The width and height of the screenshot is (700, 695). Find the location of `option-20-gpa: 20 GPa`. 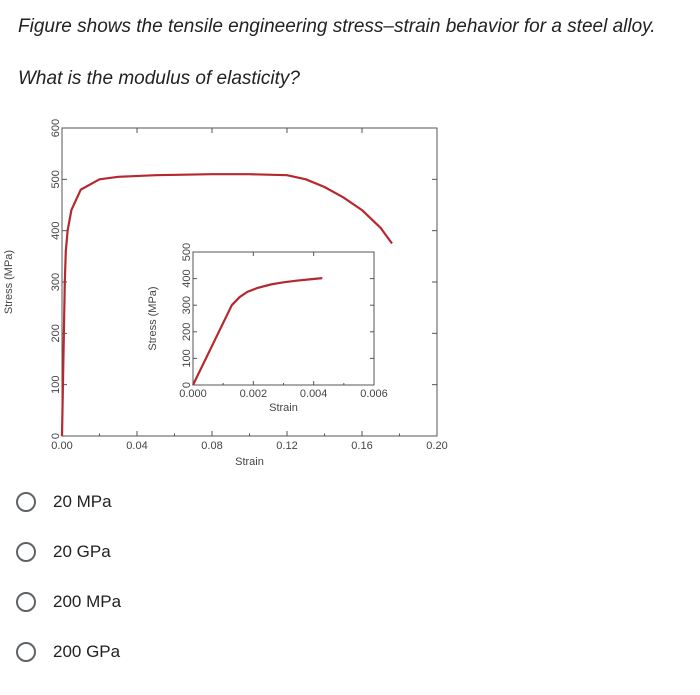

option-20-gpa: 20 GPa is located at coordinates (68, 552).